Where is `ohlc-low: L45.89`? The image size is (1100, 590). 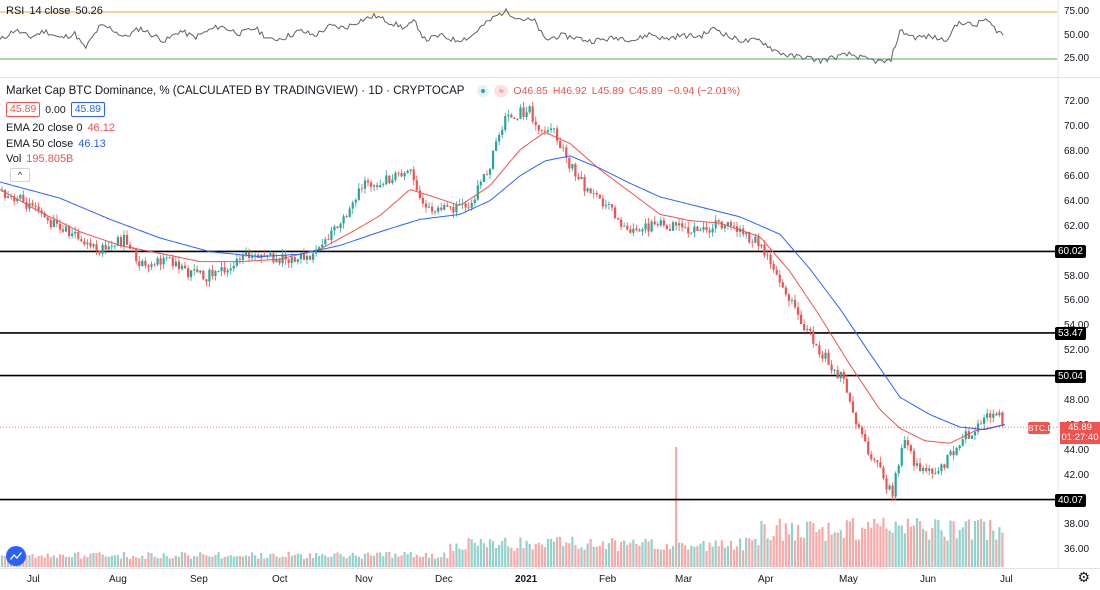 ohlc-low: L45.89 is located at coordinates (607, 91).